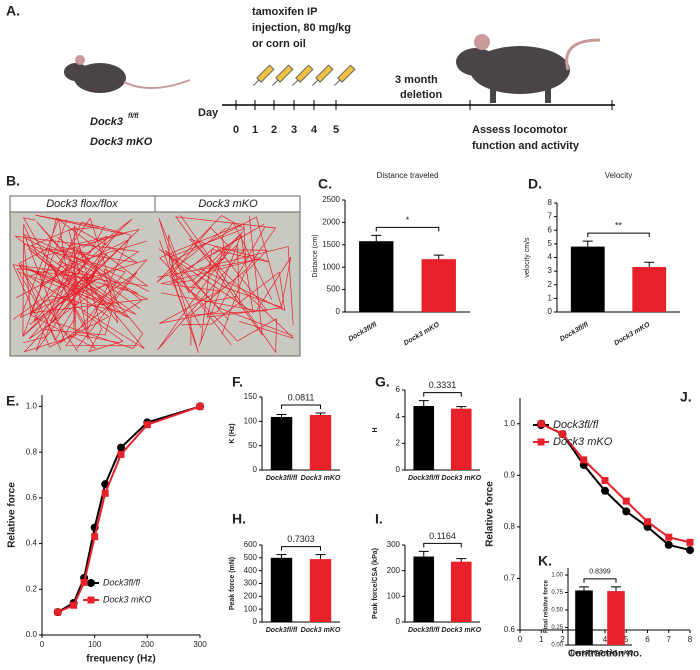 The height and width of the screenshot is (670, 700). What do you see at coordinates (382, 382) in the screenshot?
I see `panel-label: G.` at bounding box center [382, 382].